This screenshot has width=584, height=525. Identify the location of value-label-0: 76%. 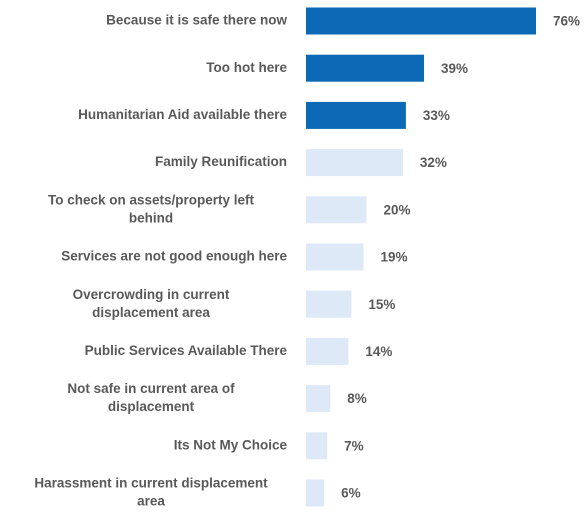
(566, 21).